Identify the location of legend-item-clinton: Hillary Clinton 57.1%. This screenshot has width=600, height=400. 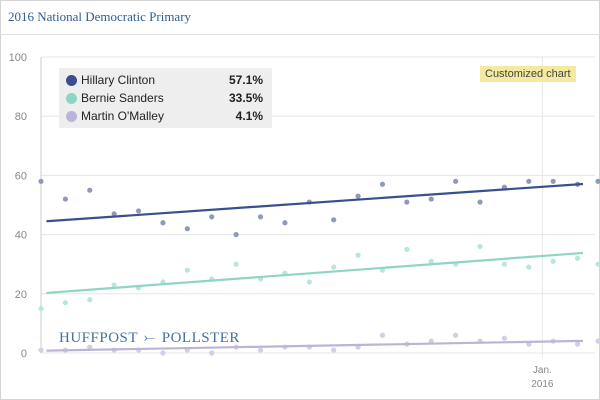
(165, 80).